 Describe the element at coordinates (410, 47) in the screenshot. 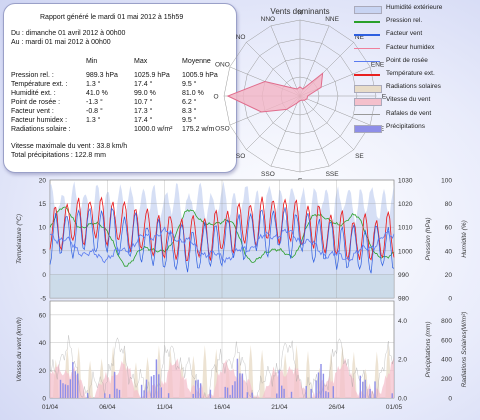

I see `legend-label: Facteur humidex` at that location.